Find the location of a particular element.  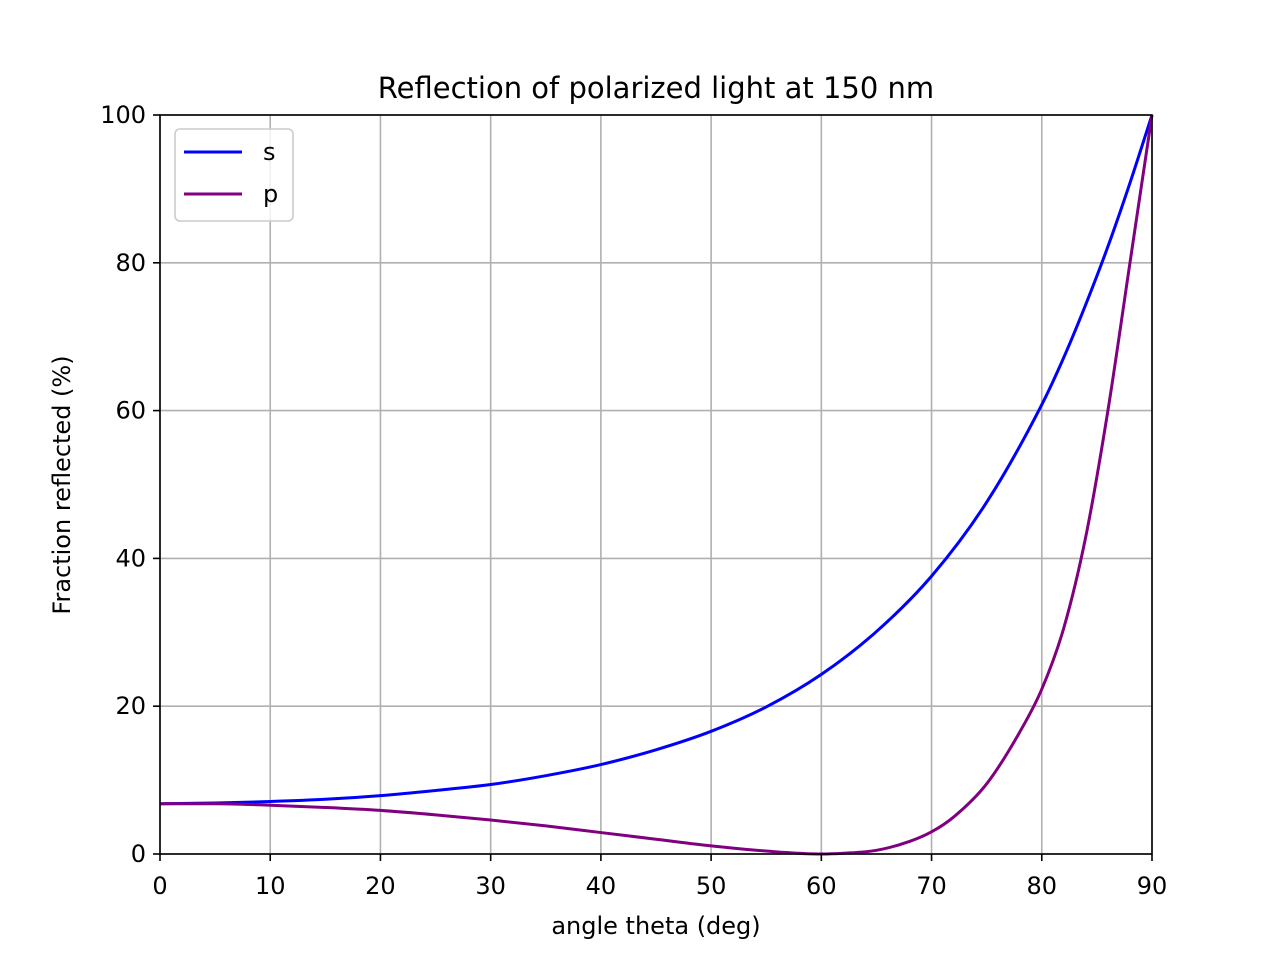

y-tick-label: 80 is located at coordinates (130, 263).